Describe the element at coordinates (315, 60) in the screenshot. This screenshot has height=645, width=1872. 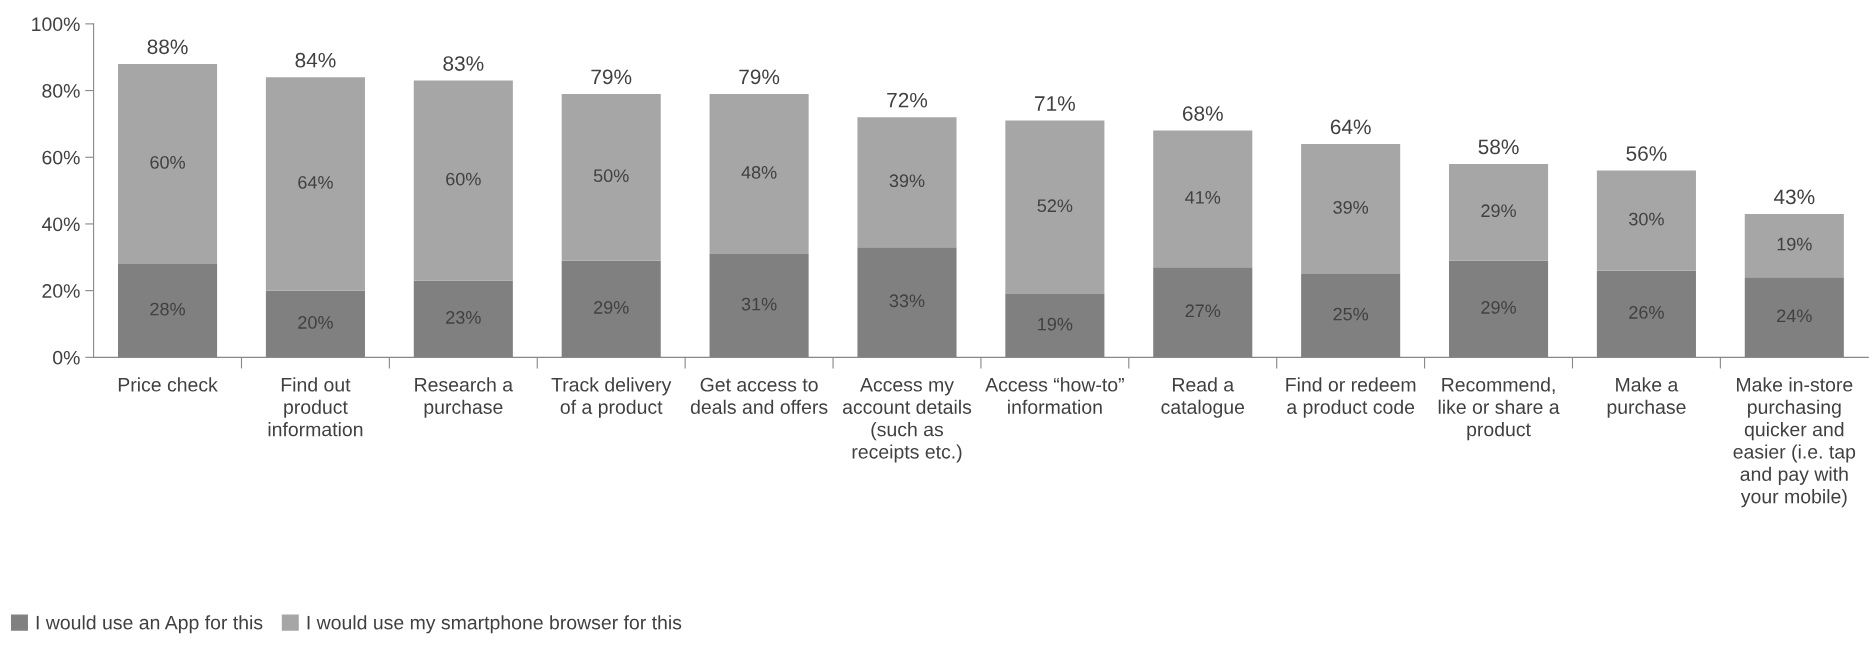
I see `total-label: 84%` at that location.